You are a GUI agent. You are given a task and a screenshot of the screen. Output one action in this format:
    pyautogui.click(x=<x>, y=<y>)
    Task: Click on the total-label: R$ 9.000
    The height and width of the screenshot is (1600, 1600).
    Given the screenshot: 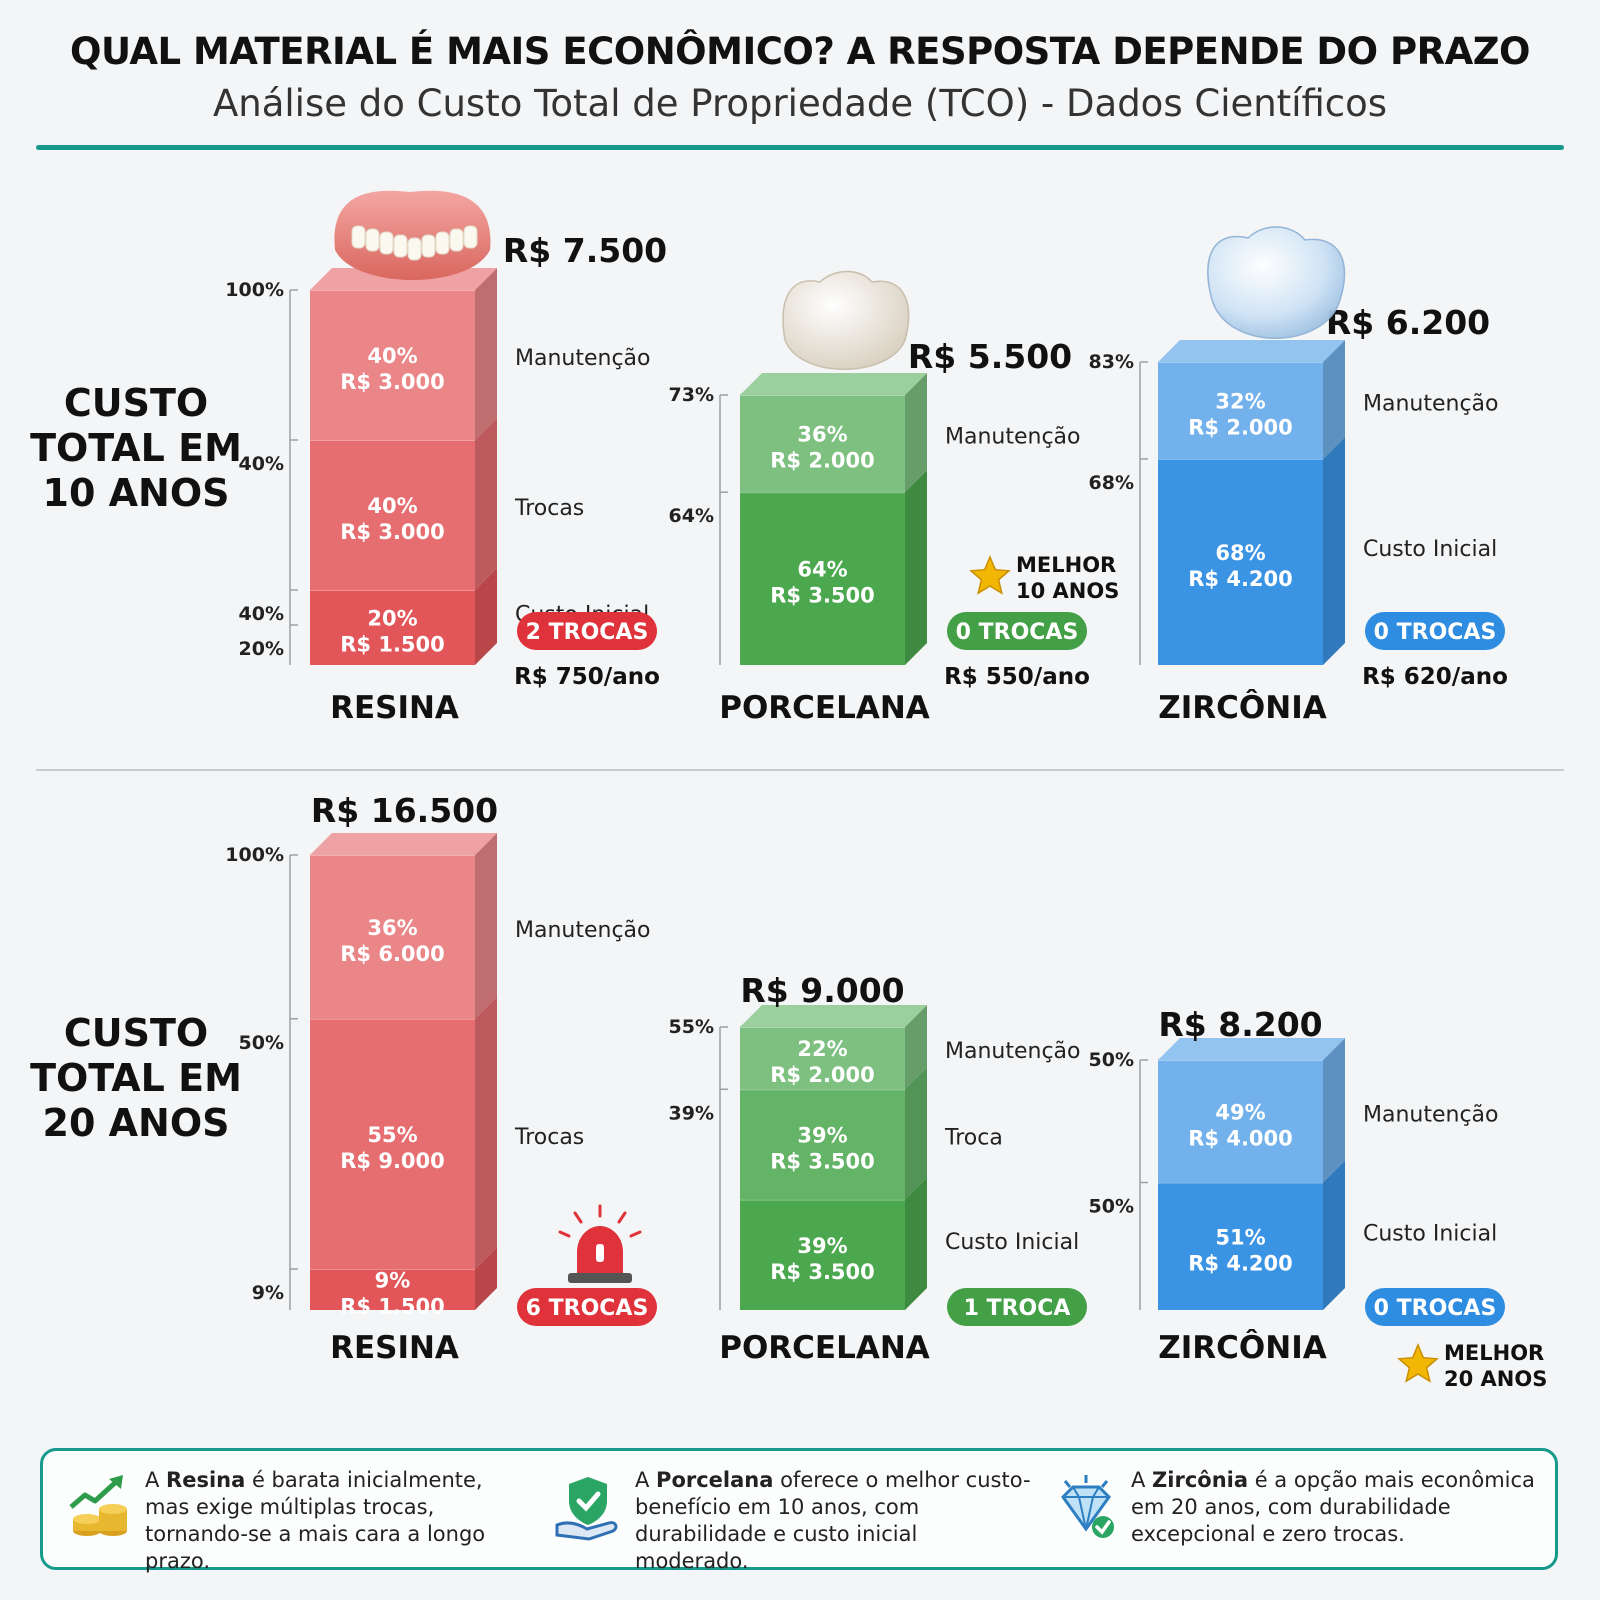 What is the action you would take?
    pyautogui.click(x=822, y=990)
    